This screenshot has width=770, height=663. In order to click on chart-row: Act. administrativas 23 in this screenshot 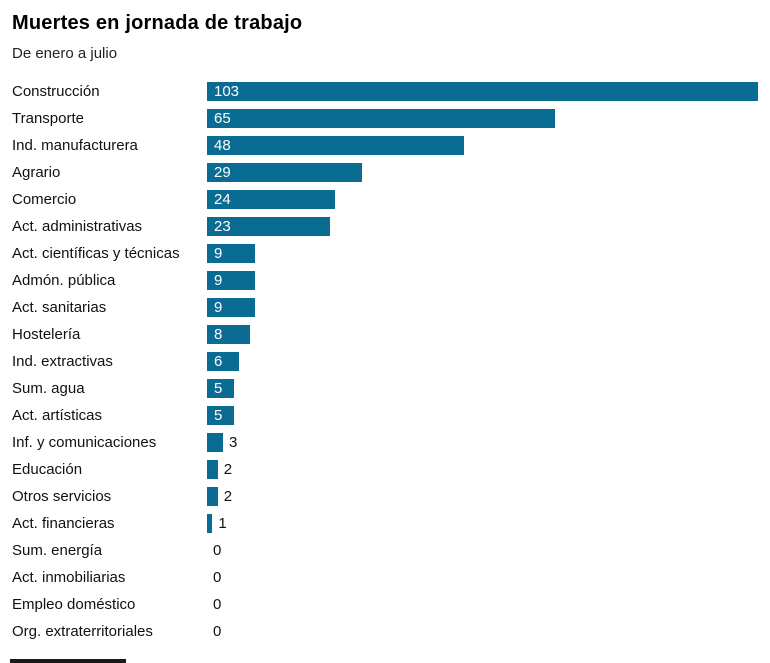, I will do `click(385, 226)`.